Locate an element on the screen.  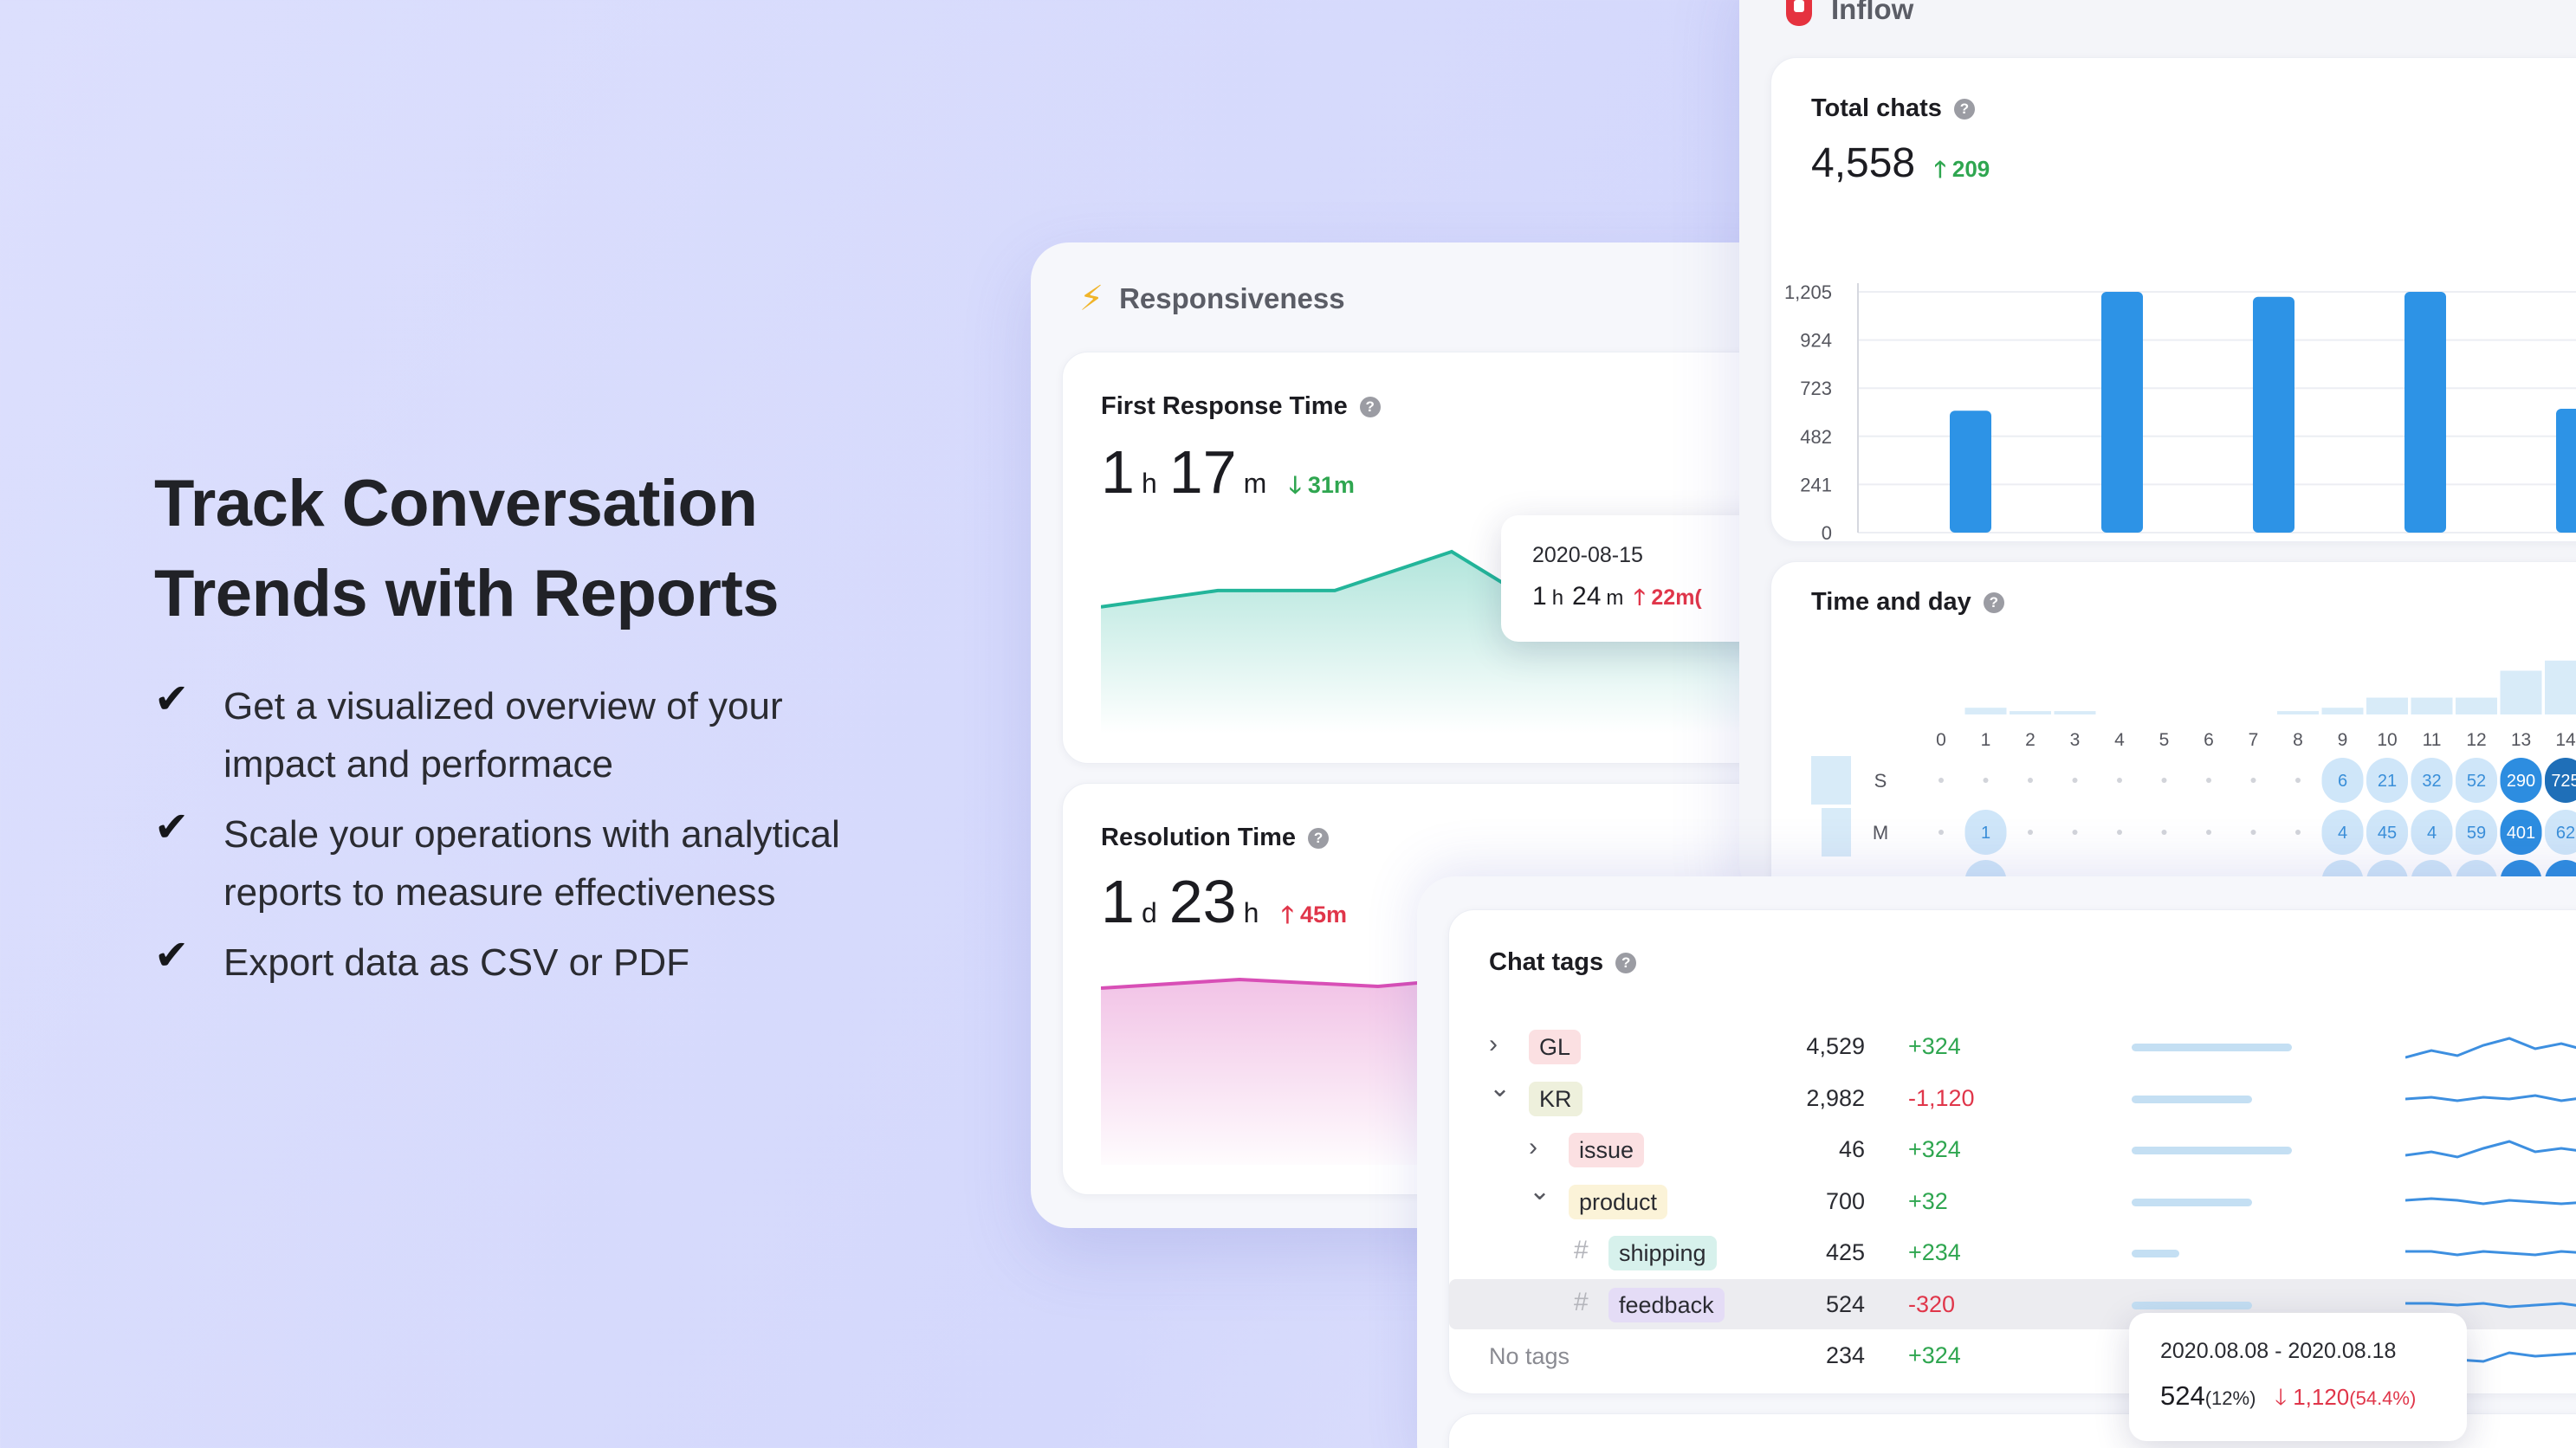
value-minor: 17 is located at coordinates (1202, 472).